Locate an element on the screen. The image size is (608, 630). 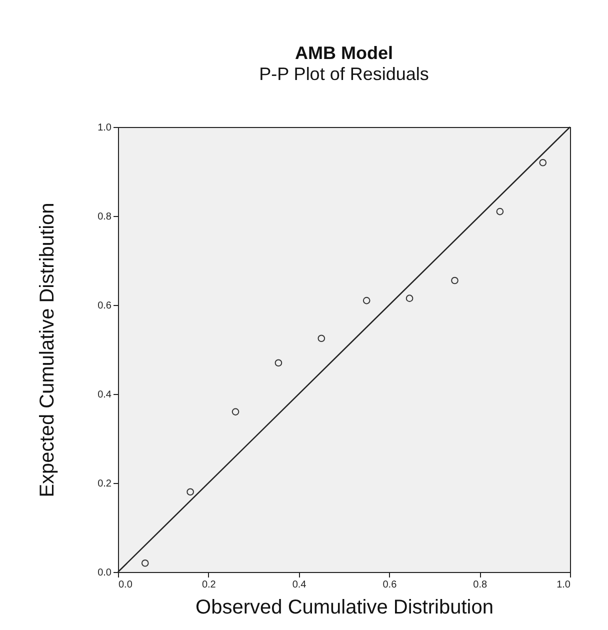
y-tick-label: 0.2 is located at coordinates (105, 484).